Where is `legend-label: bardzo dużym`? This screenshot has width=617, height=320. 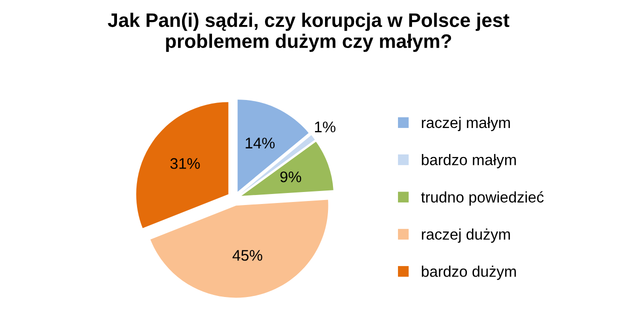
legend-label: bardzo dużym is located at coordinates (469, 273).